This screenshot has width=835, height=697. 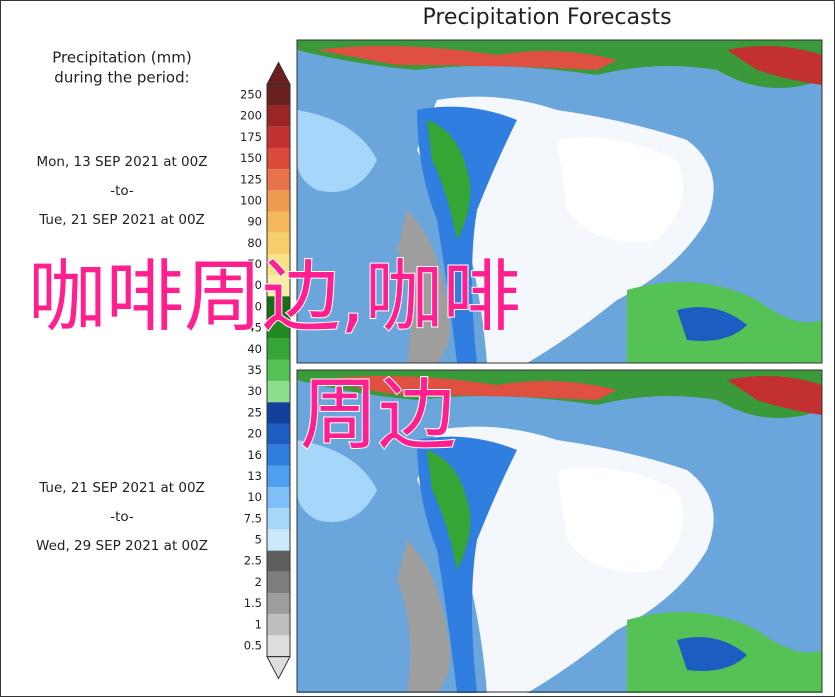 I want to click on level-label: 1.5, so click(x=253, y=603).